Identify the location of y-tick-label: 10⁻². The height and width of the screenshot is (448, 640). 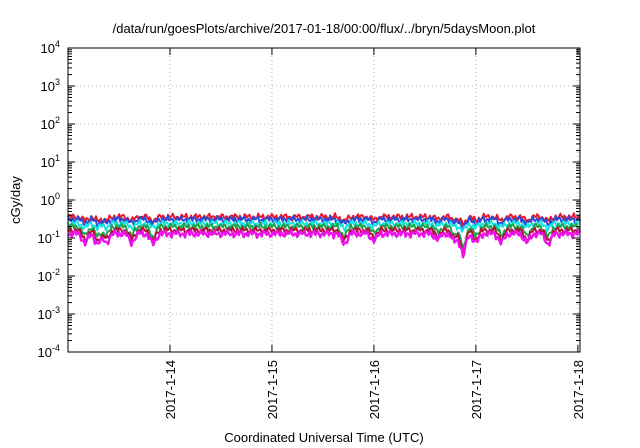
(49, 275).